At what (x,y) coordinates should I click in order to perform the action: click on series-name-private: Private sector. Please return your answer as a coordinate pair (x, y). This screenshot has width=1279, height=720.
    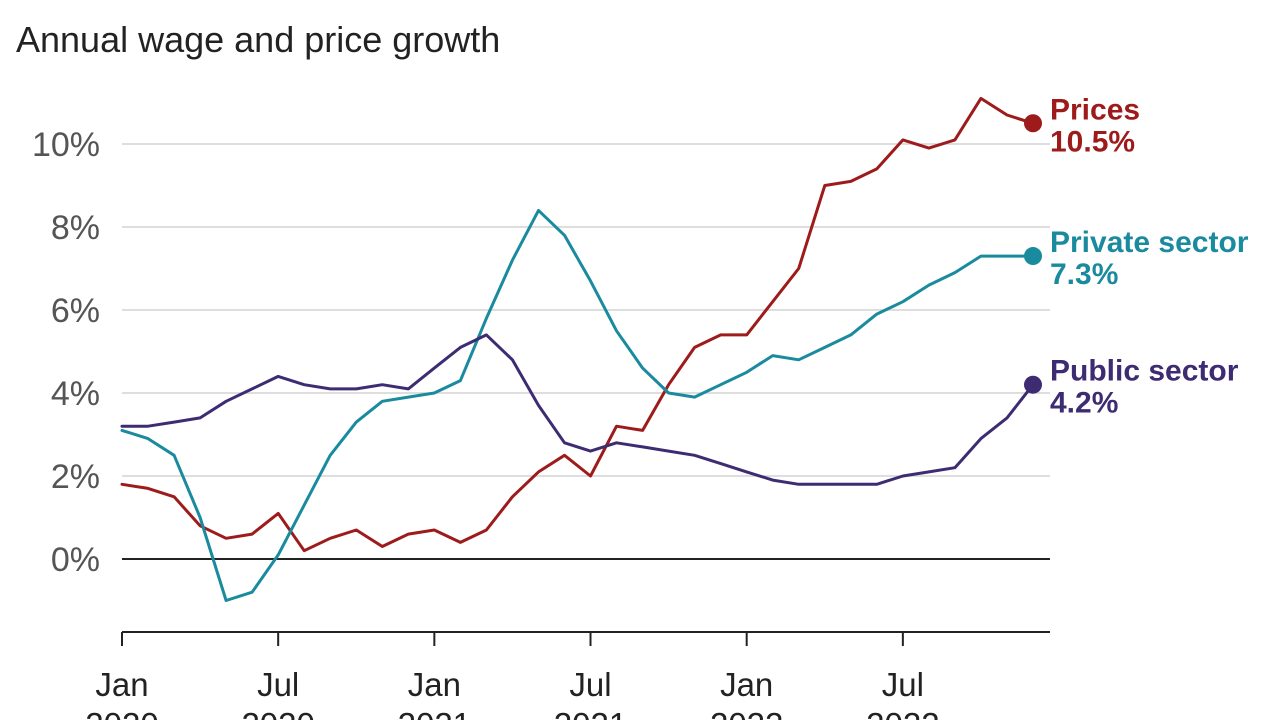
    Looking at the image, I should click on (1149, 242).